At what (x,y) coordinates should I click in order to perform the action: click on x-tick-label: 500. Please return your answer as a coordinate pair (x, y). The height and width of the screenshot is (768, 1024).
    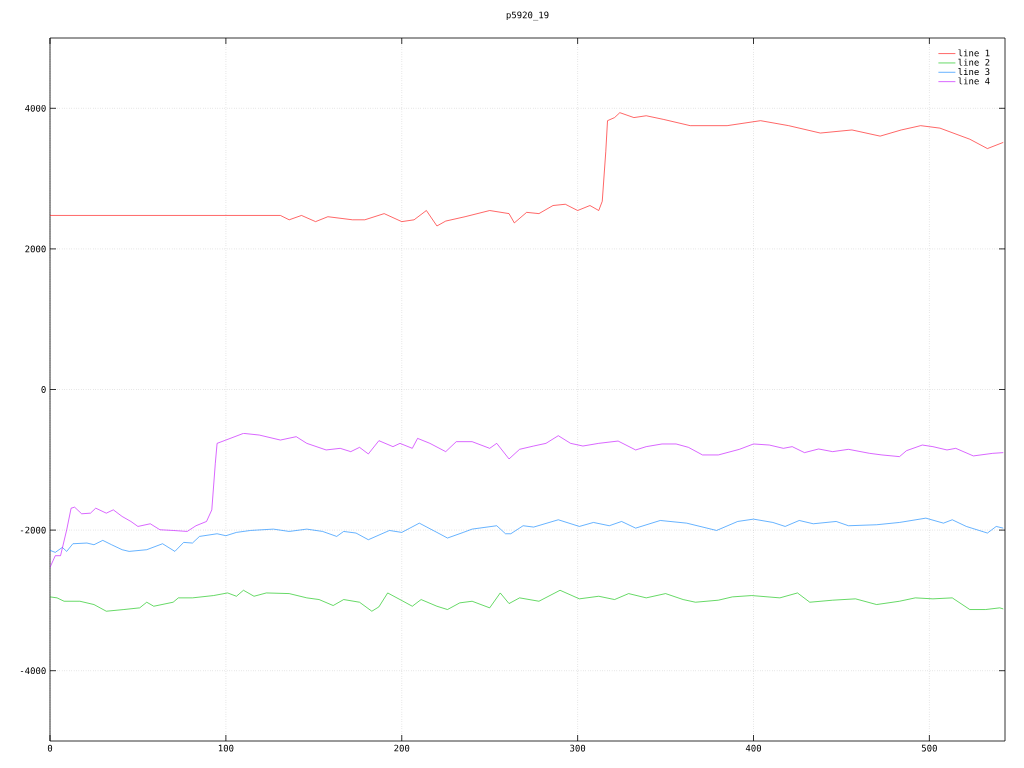
    Looking at the image, I should click on (929, 748).